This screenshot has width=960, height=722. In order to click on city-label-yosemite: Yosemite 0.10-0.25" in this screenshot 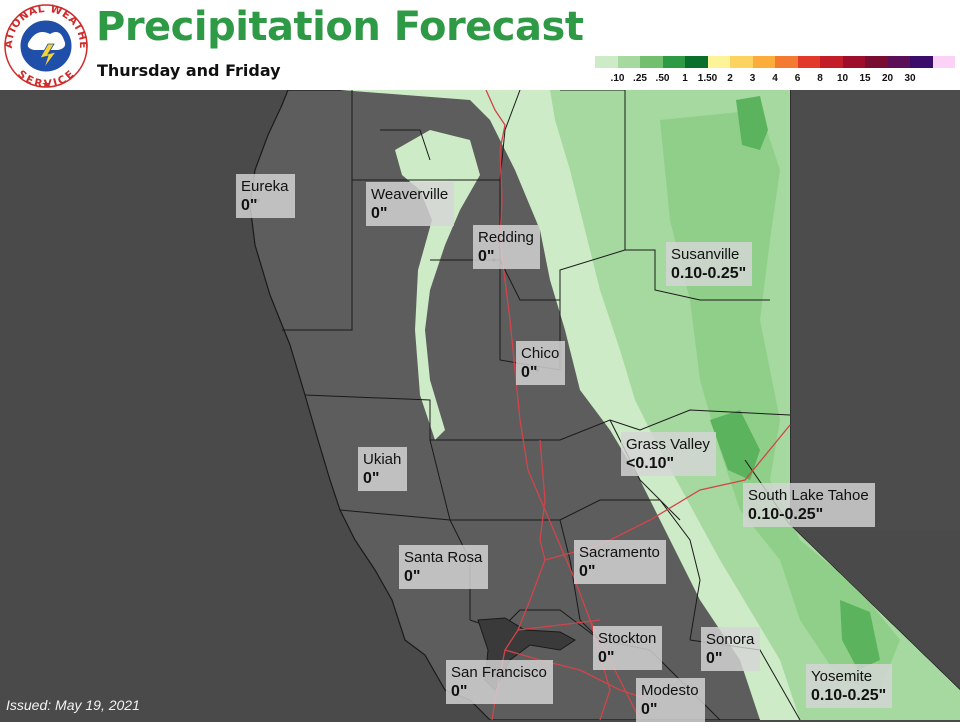, I will do `click(849, 686)`.